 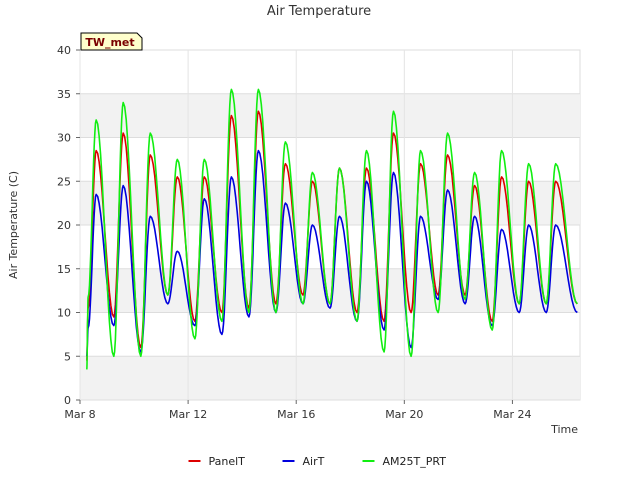 I want to click on legend-label: AM25T_PRT, so click(x=415, y=461).